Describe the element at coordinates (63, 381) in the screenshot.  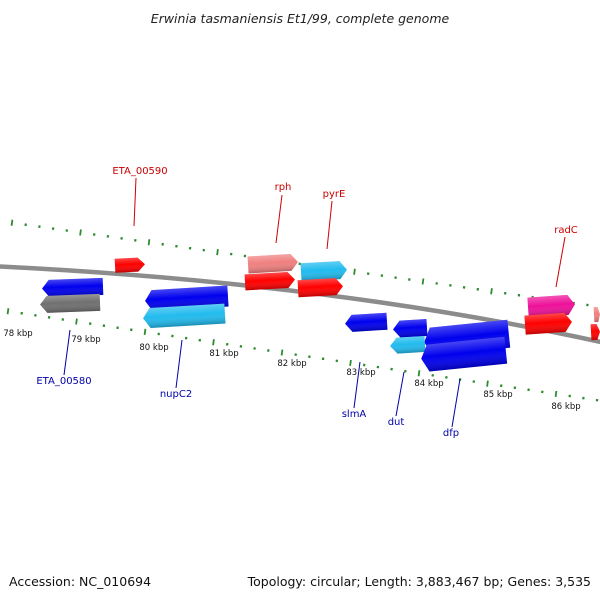
I see `gene-label: ETA_00580` at that location.